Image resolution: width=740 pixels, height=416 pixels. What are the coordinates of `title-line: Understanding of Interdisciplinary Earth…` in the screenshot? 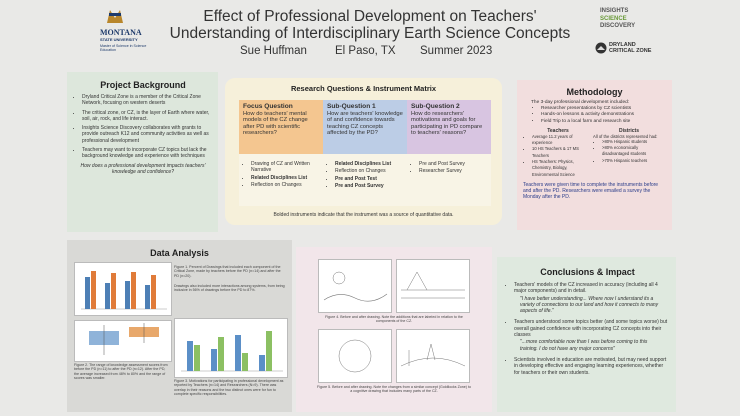 It's located at (370, 33).